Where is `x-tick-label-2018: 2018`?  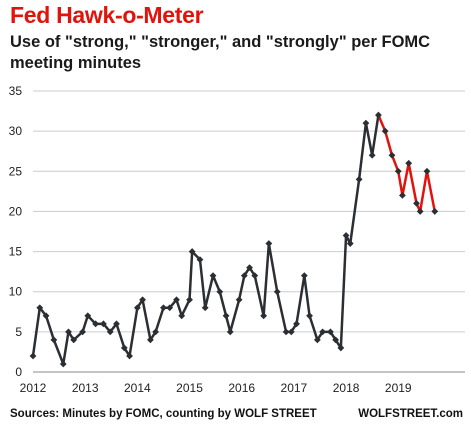
x-tick-label-2018: 2018 is located at coordinates (346, 388).